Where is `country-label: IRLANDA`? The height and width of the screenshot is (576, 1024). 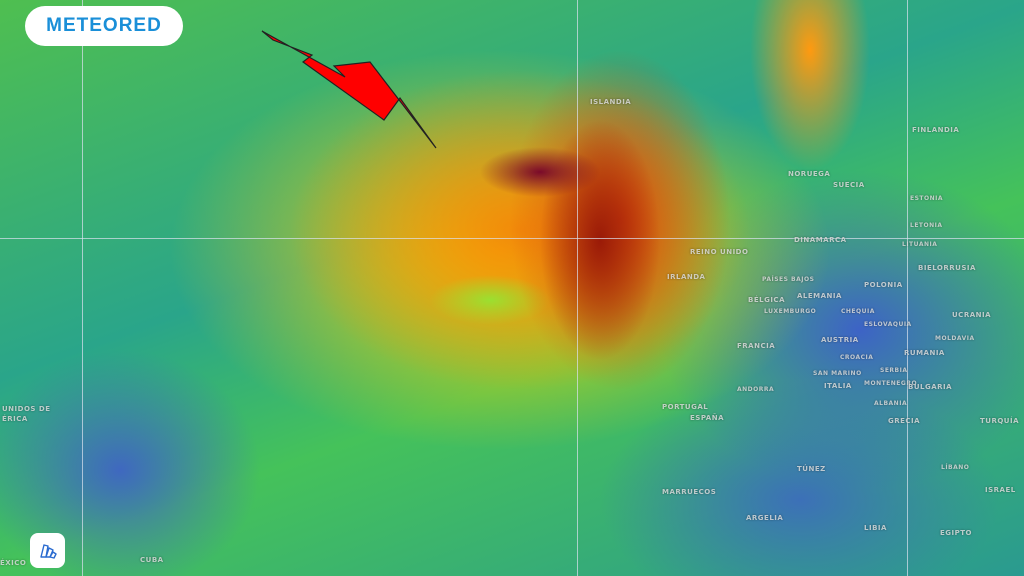
country-label: IRLANDA is located at coordinates (686, 277).